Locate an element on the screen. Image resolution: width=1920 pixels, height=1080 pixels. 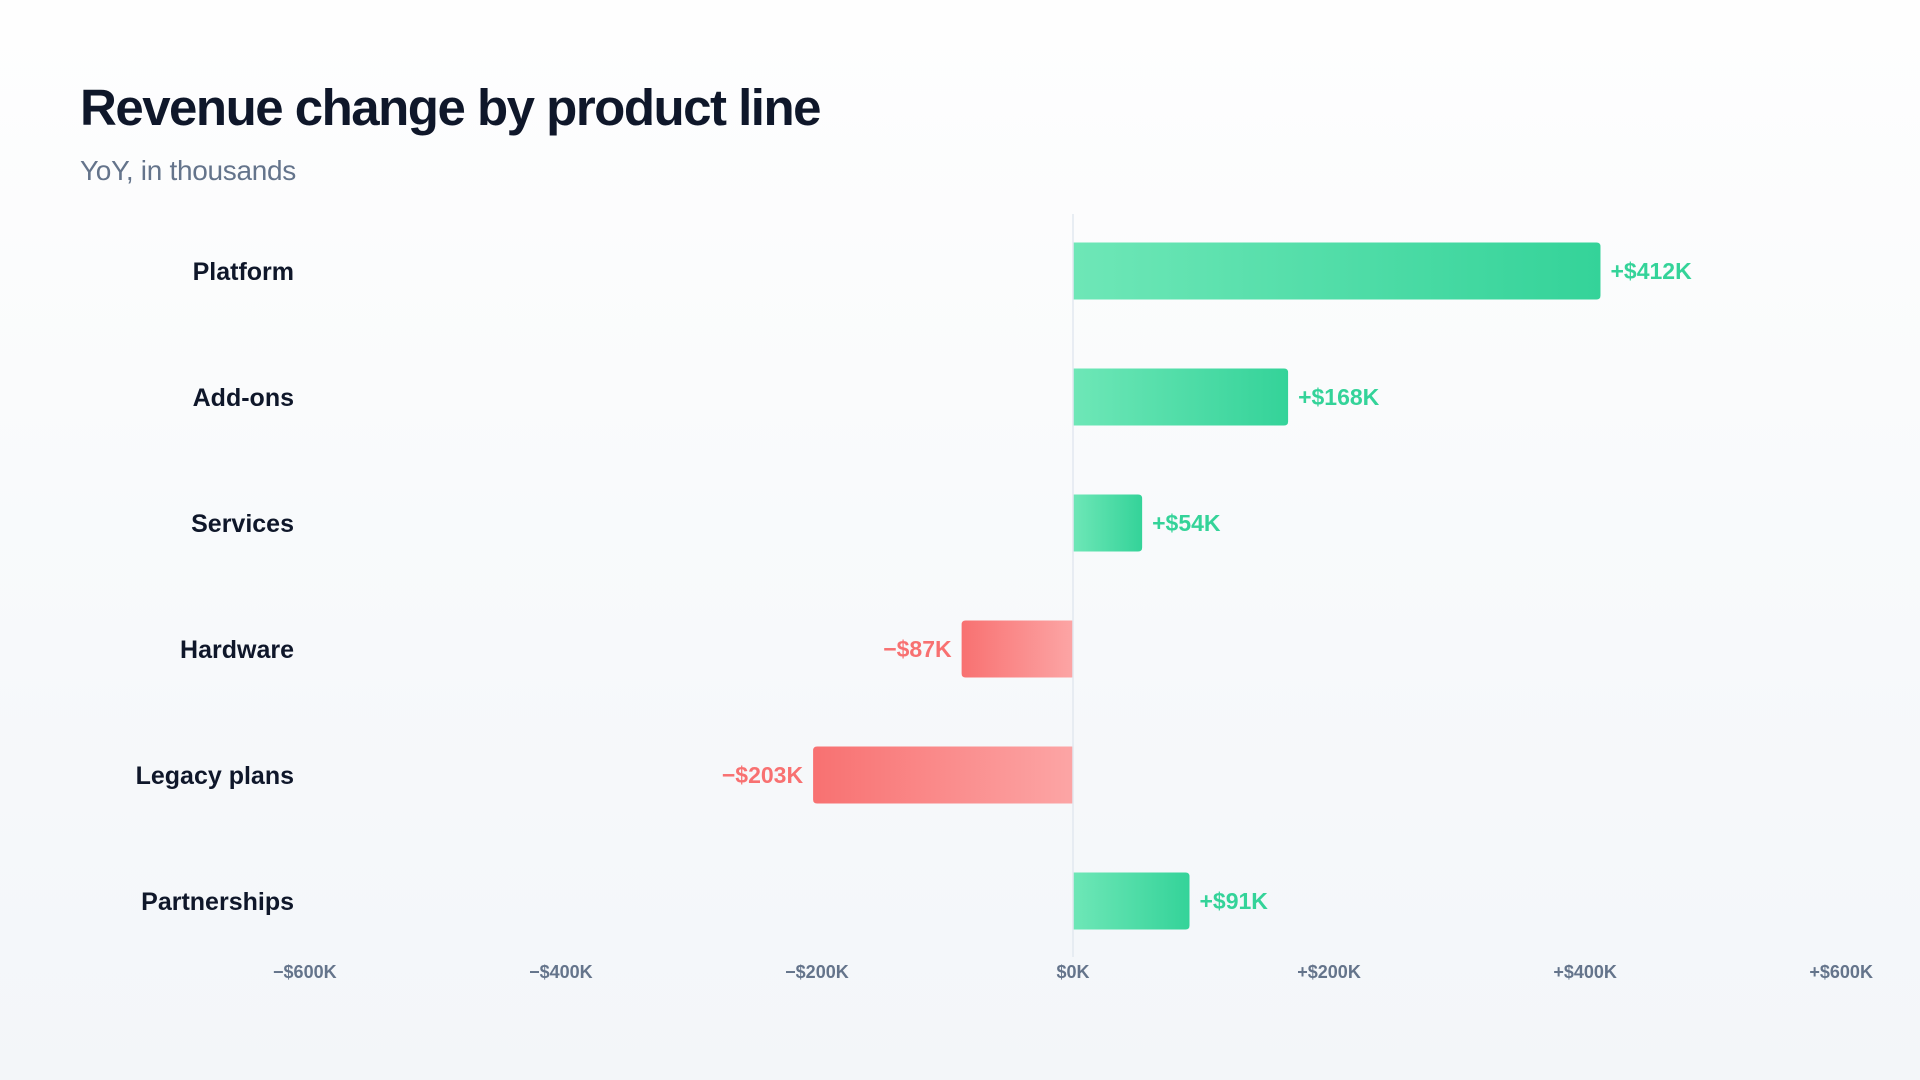
x-axis-ticks: −$600K −$400K −$200K $0K +$200K +$400K +$600K is located at coordinates (1073, 972).